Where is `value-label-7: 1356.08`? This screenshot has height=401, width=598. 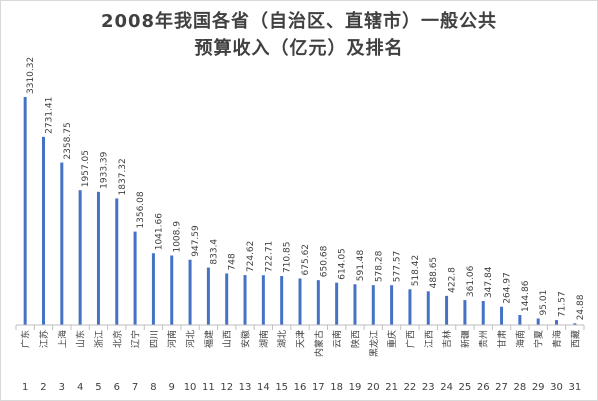 value-label-7: 1356.08 is located at coordinates (141, 209).